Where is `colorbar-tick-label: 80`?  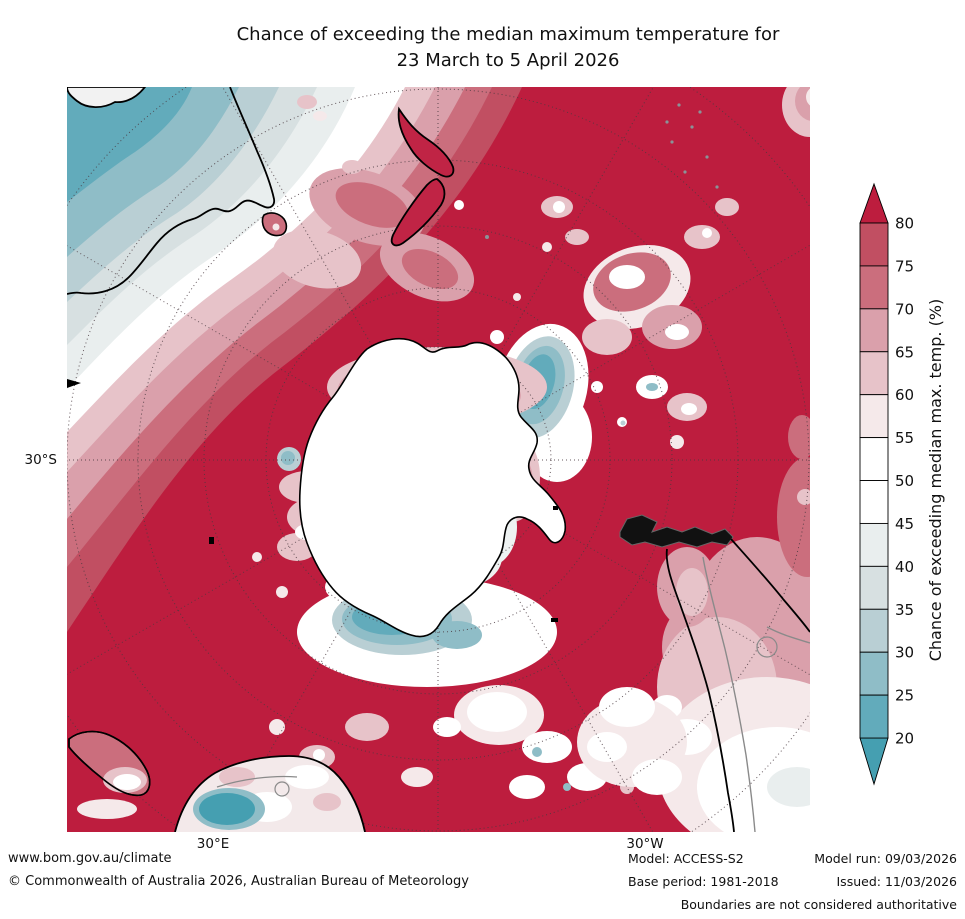
colorbar-tick-label: 80 is located at coordinates (904, 224).